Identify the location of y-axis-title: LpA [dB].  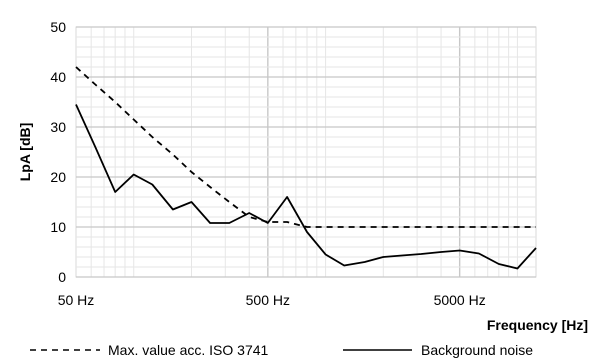
(25, 152).